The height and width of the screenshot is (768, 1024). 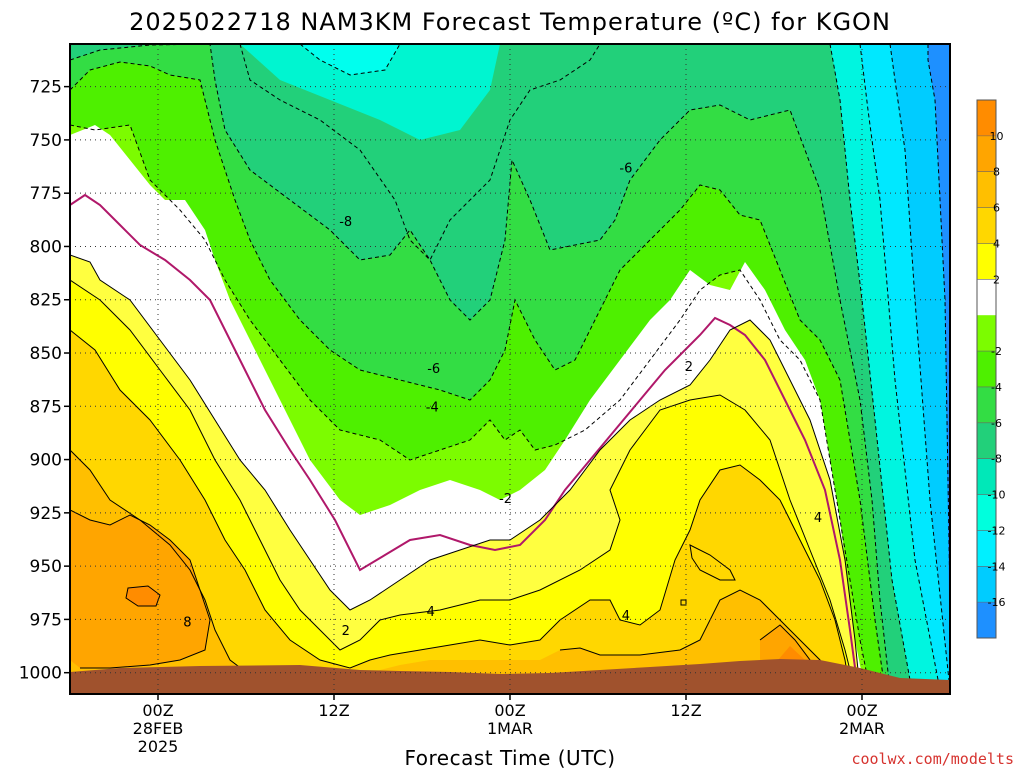 I want to click on colorbar-label: -4, so click(x=996, y=387).